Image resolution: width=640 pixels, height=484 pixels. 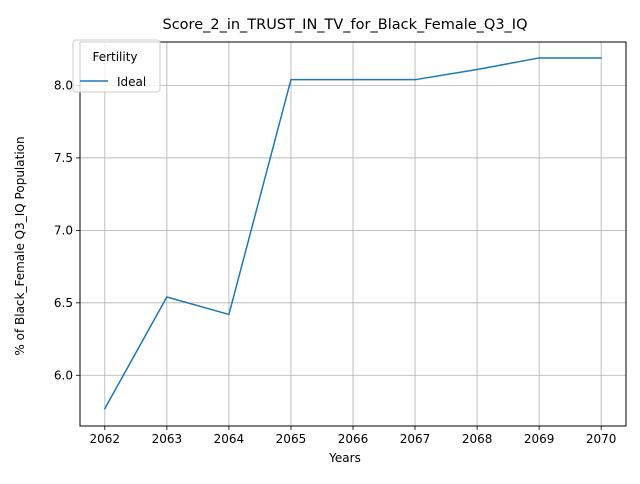 What do you see at coordinates (229, 439) in the screenshot?
I see `x-tick-label: 2064` at bounding box center [229, 439].